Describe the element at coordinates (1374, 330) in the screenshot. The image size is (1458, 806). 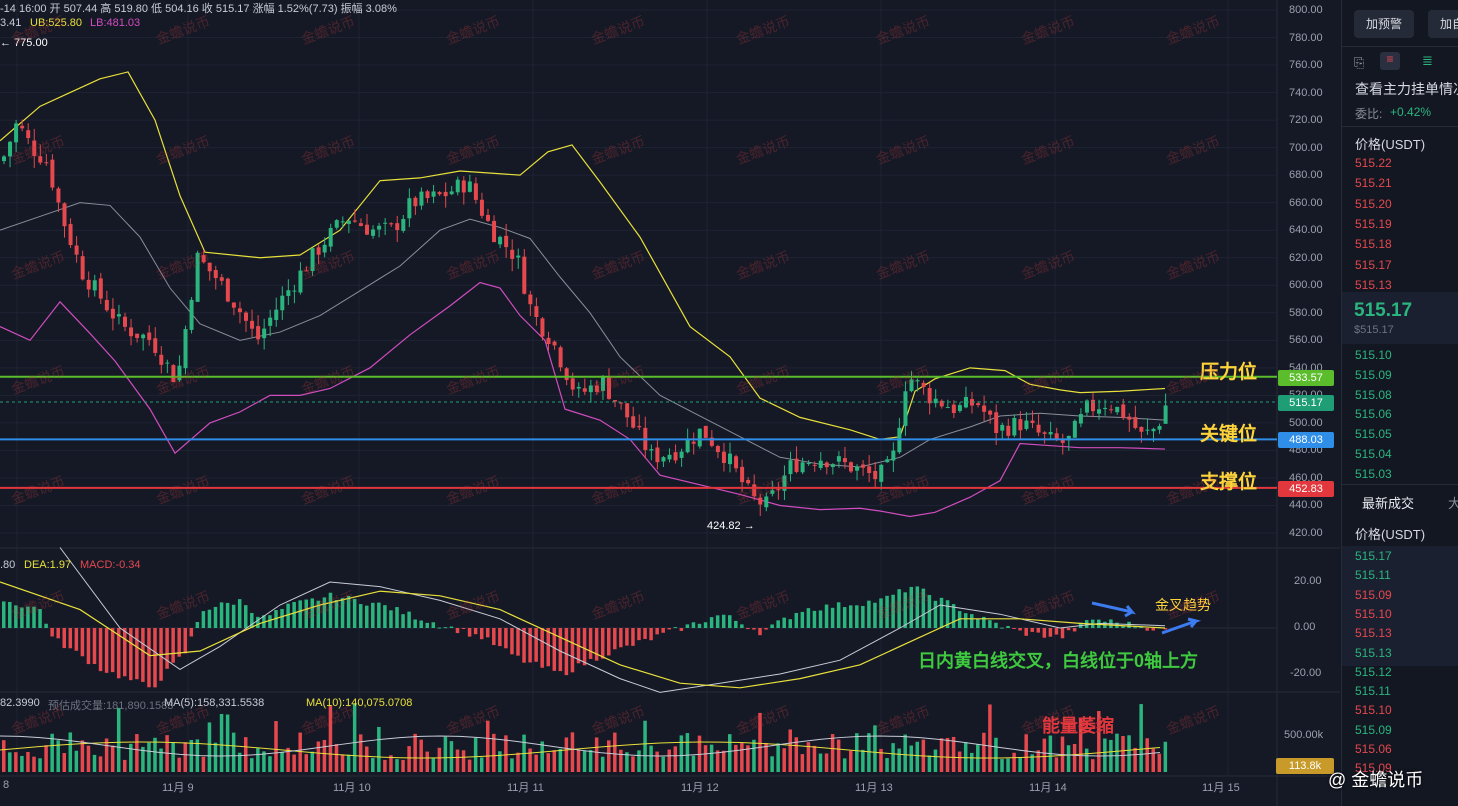
I see `last-price-usd: $515.17` at that location.